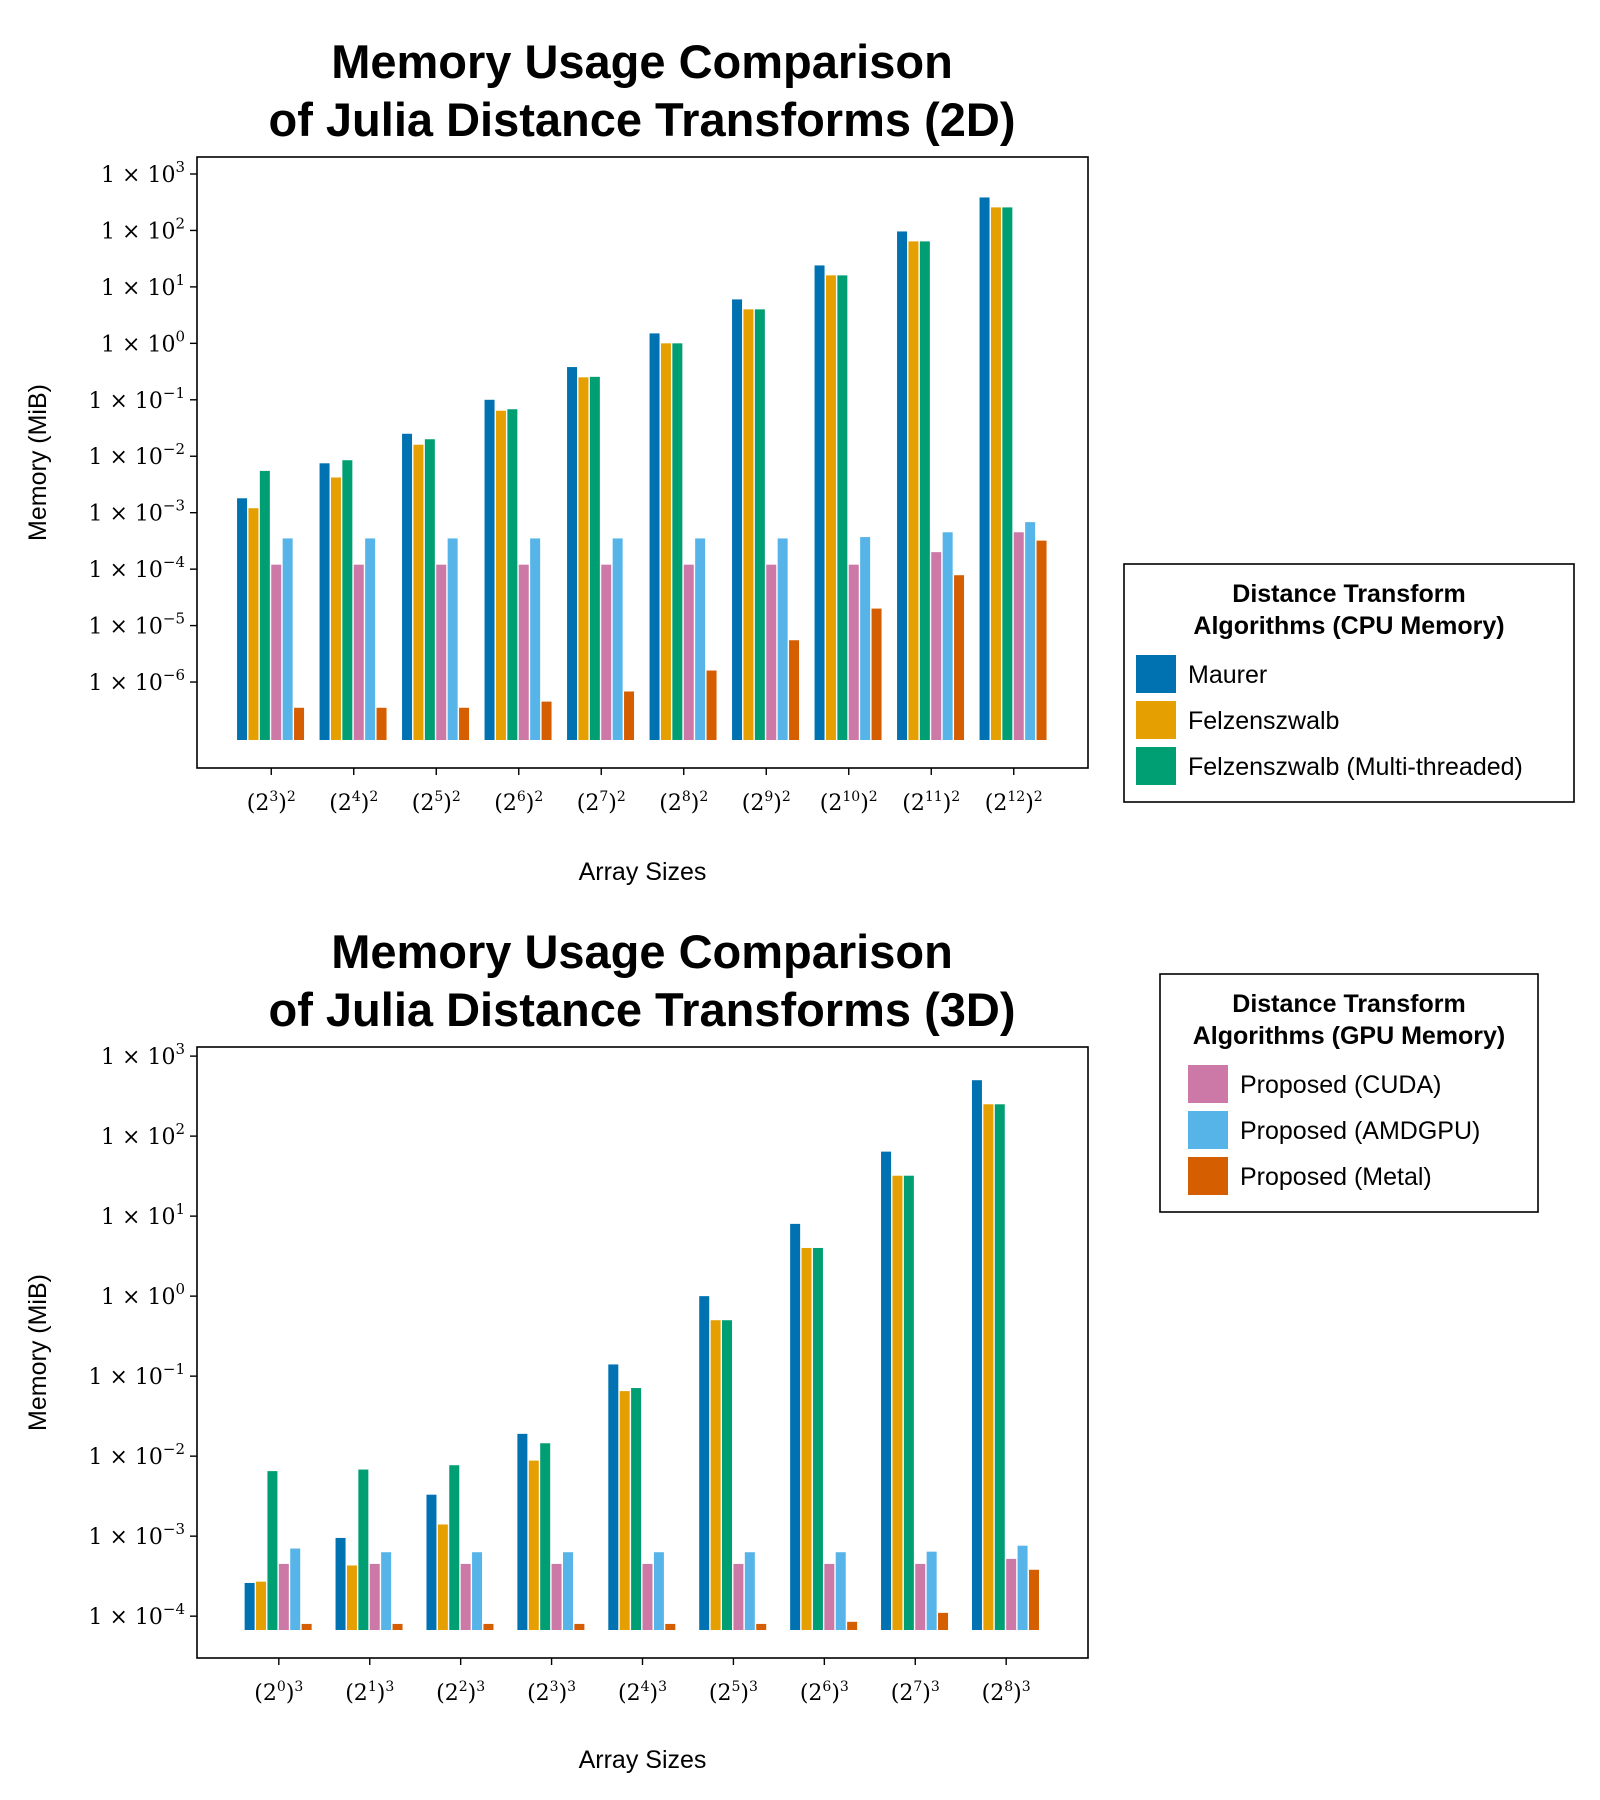 The image size is (1600, 1800). Describe the element at coordinates (518, 802) in the screenshot. I see `x-tick-label: (26)2` at that location.